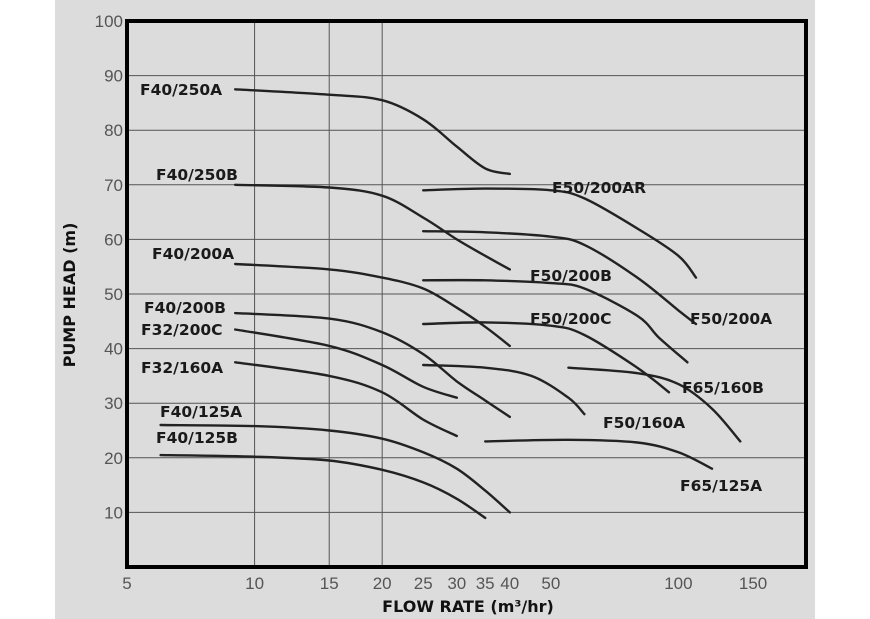 The image size is (870, 619). What do you see at coordinates (571, 276) in the screenshot?
I see `curve-label-f50-200b: F50/200B` at bounding box center [571, 276].